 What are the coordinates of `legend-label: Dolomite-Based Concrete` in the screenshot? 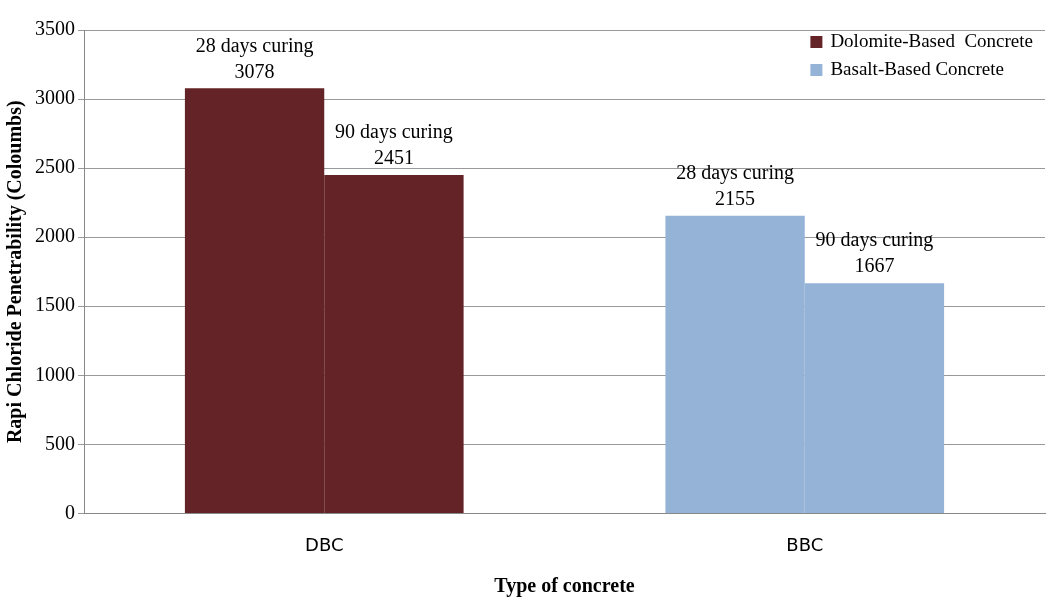 It's located at (931, 40).